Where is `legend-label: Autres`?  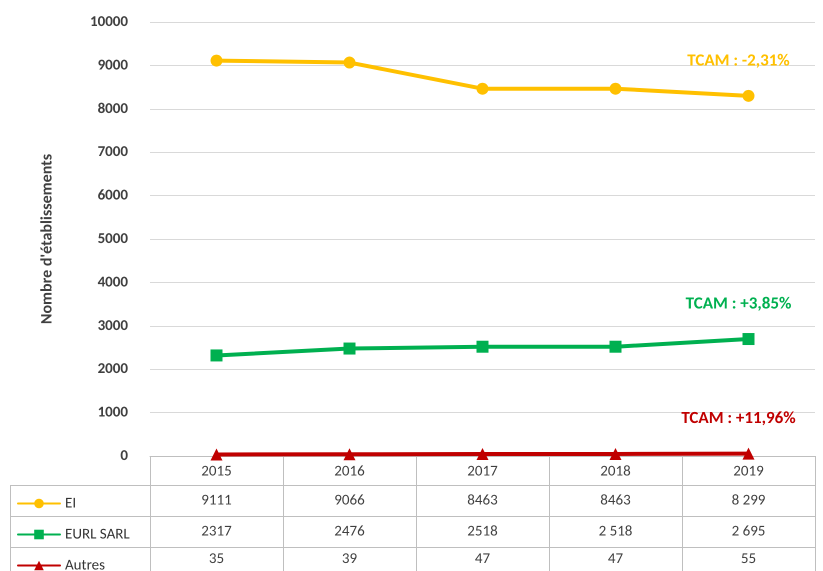
legend-label: Autres is located at coordinates (85, 563).